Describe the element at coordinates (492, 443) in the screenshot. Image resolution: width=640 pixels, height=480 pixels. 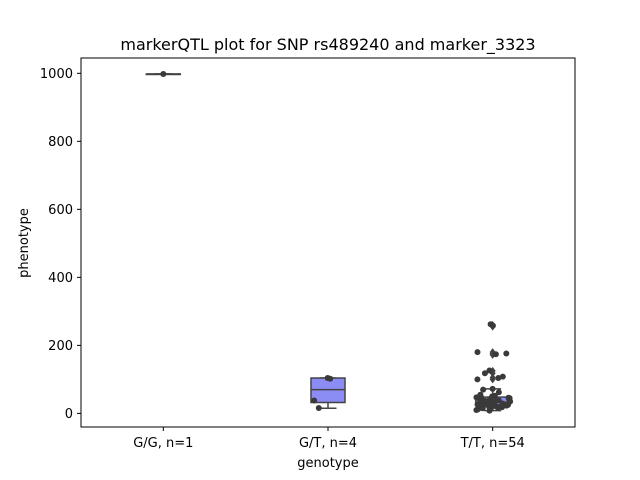
I see `x-tick-label-2: T/T, n=54` at that location.